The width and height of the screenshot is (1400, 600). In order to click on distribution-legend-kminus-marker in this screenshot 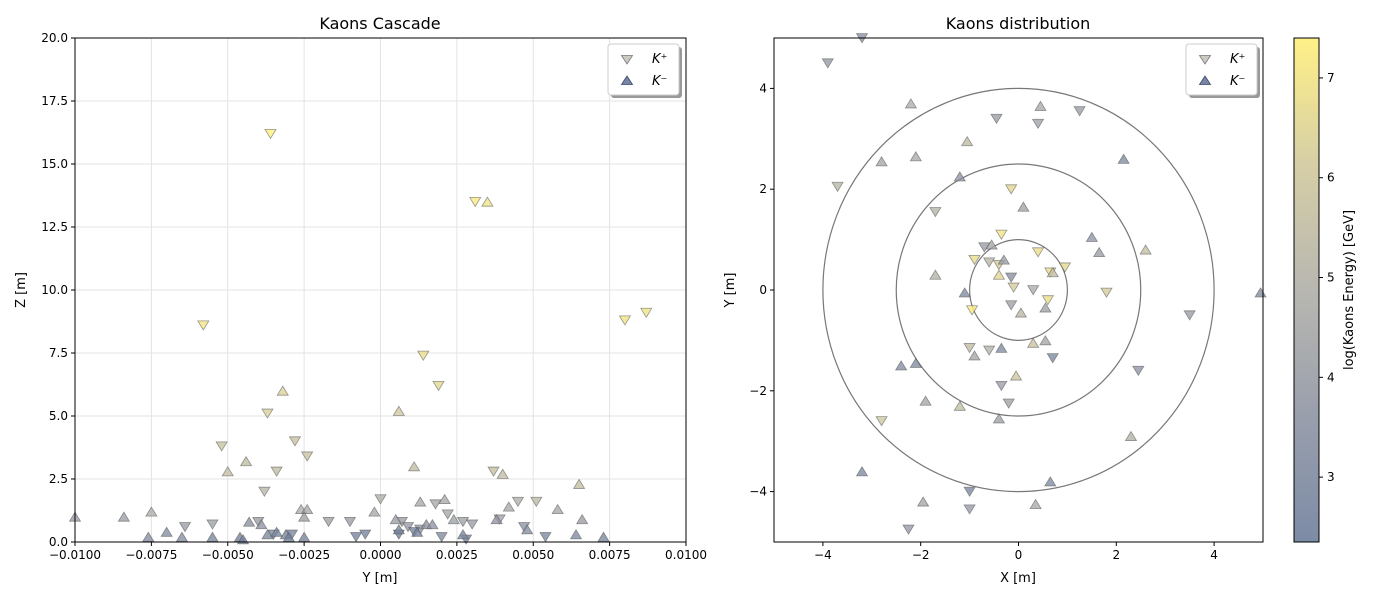, I will do `click(1205, 80)`.